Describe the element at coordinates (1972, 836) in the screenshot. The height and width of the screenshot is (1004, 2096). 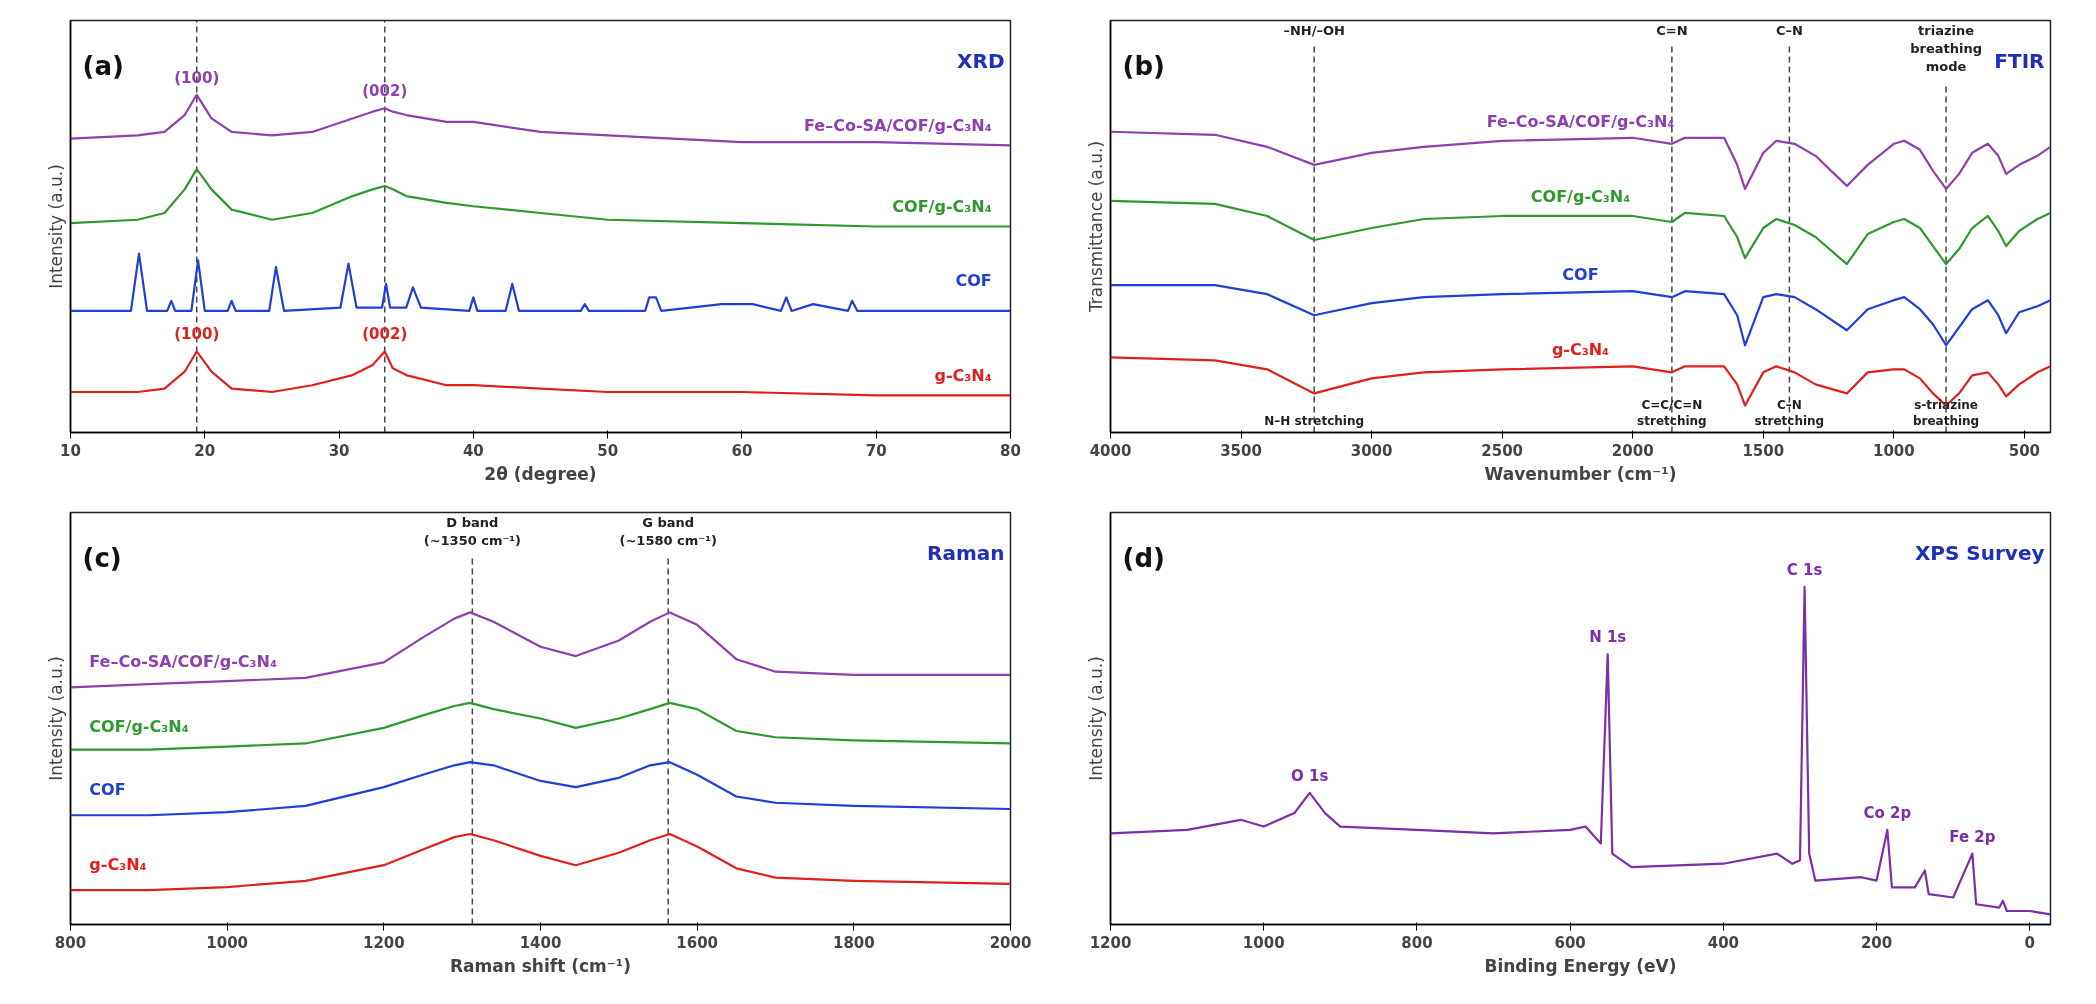
I see `annotation: Fe 2p` at that location.